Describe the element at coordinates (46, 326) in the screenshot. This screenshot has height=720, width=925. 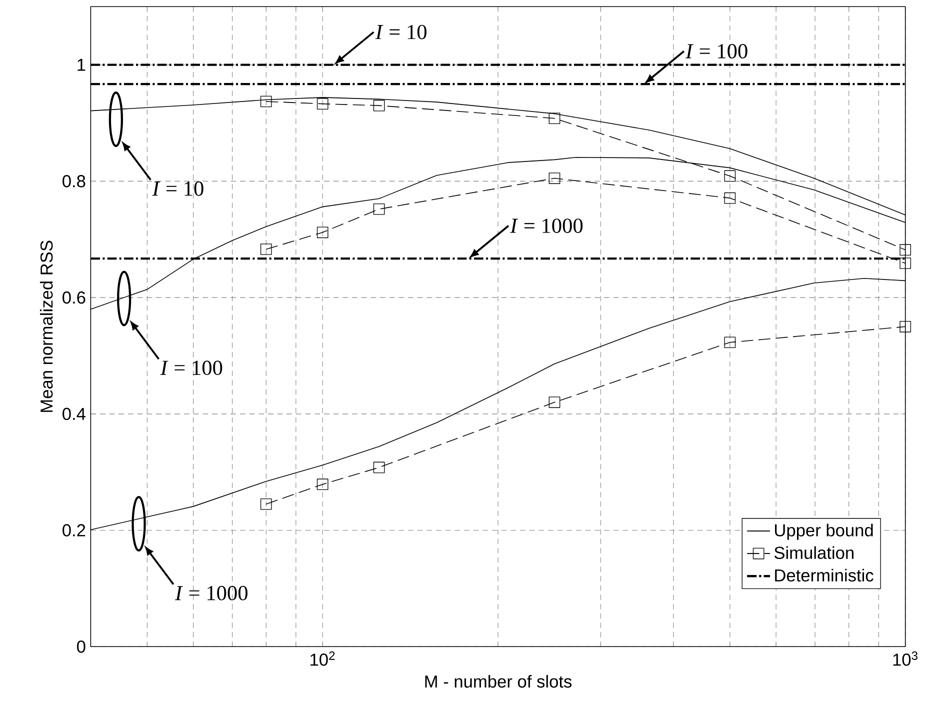
I see `y-axis-title: Mean normalized RSS` at that location.